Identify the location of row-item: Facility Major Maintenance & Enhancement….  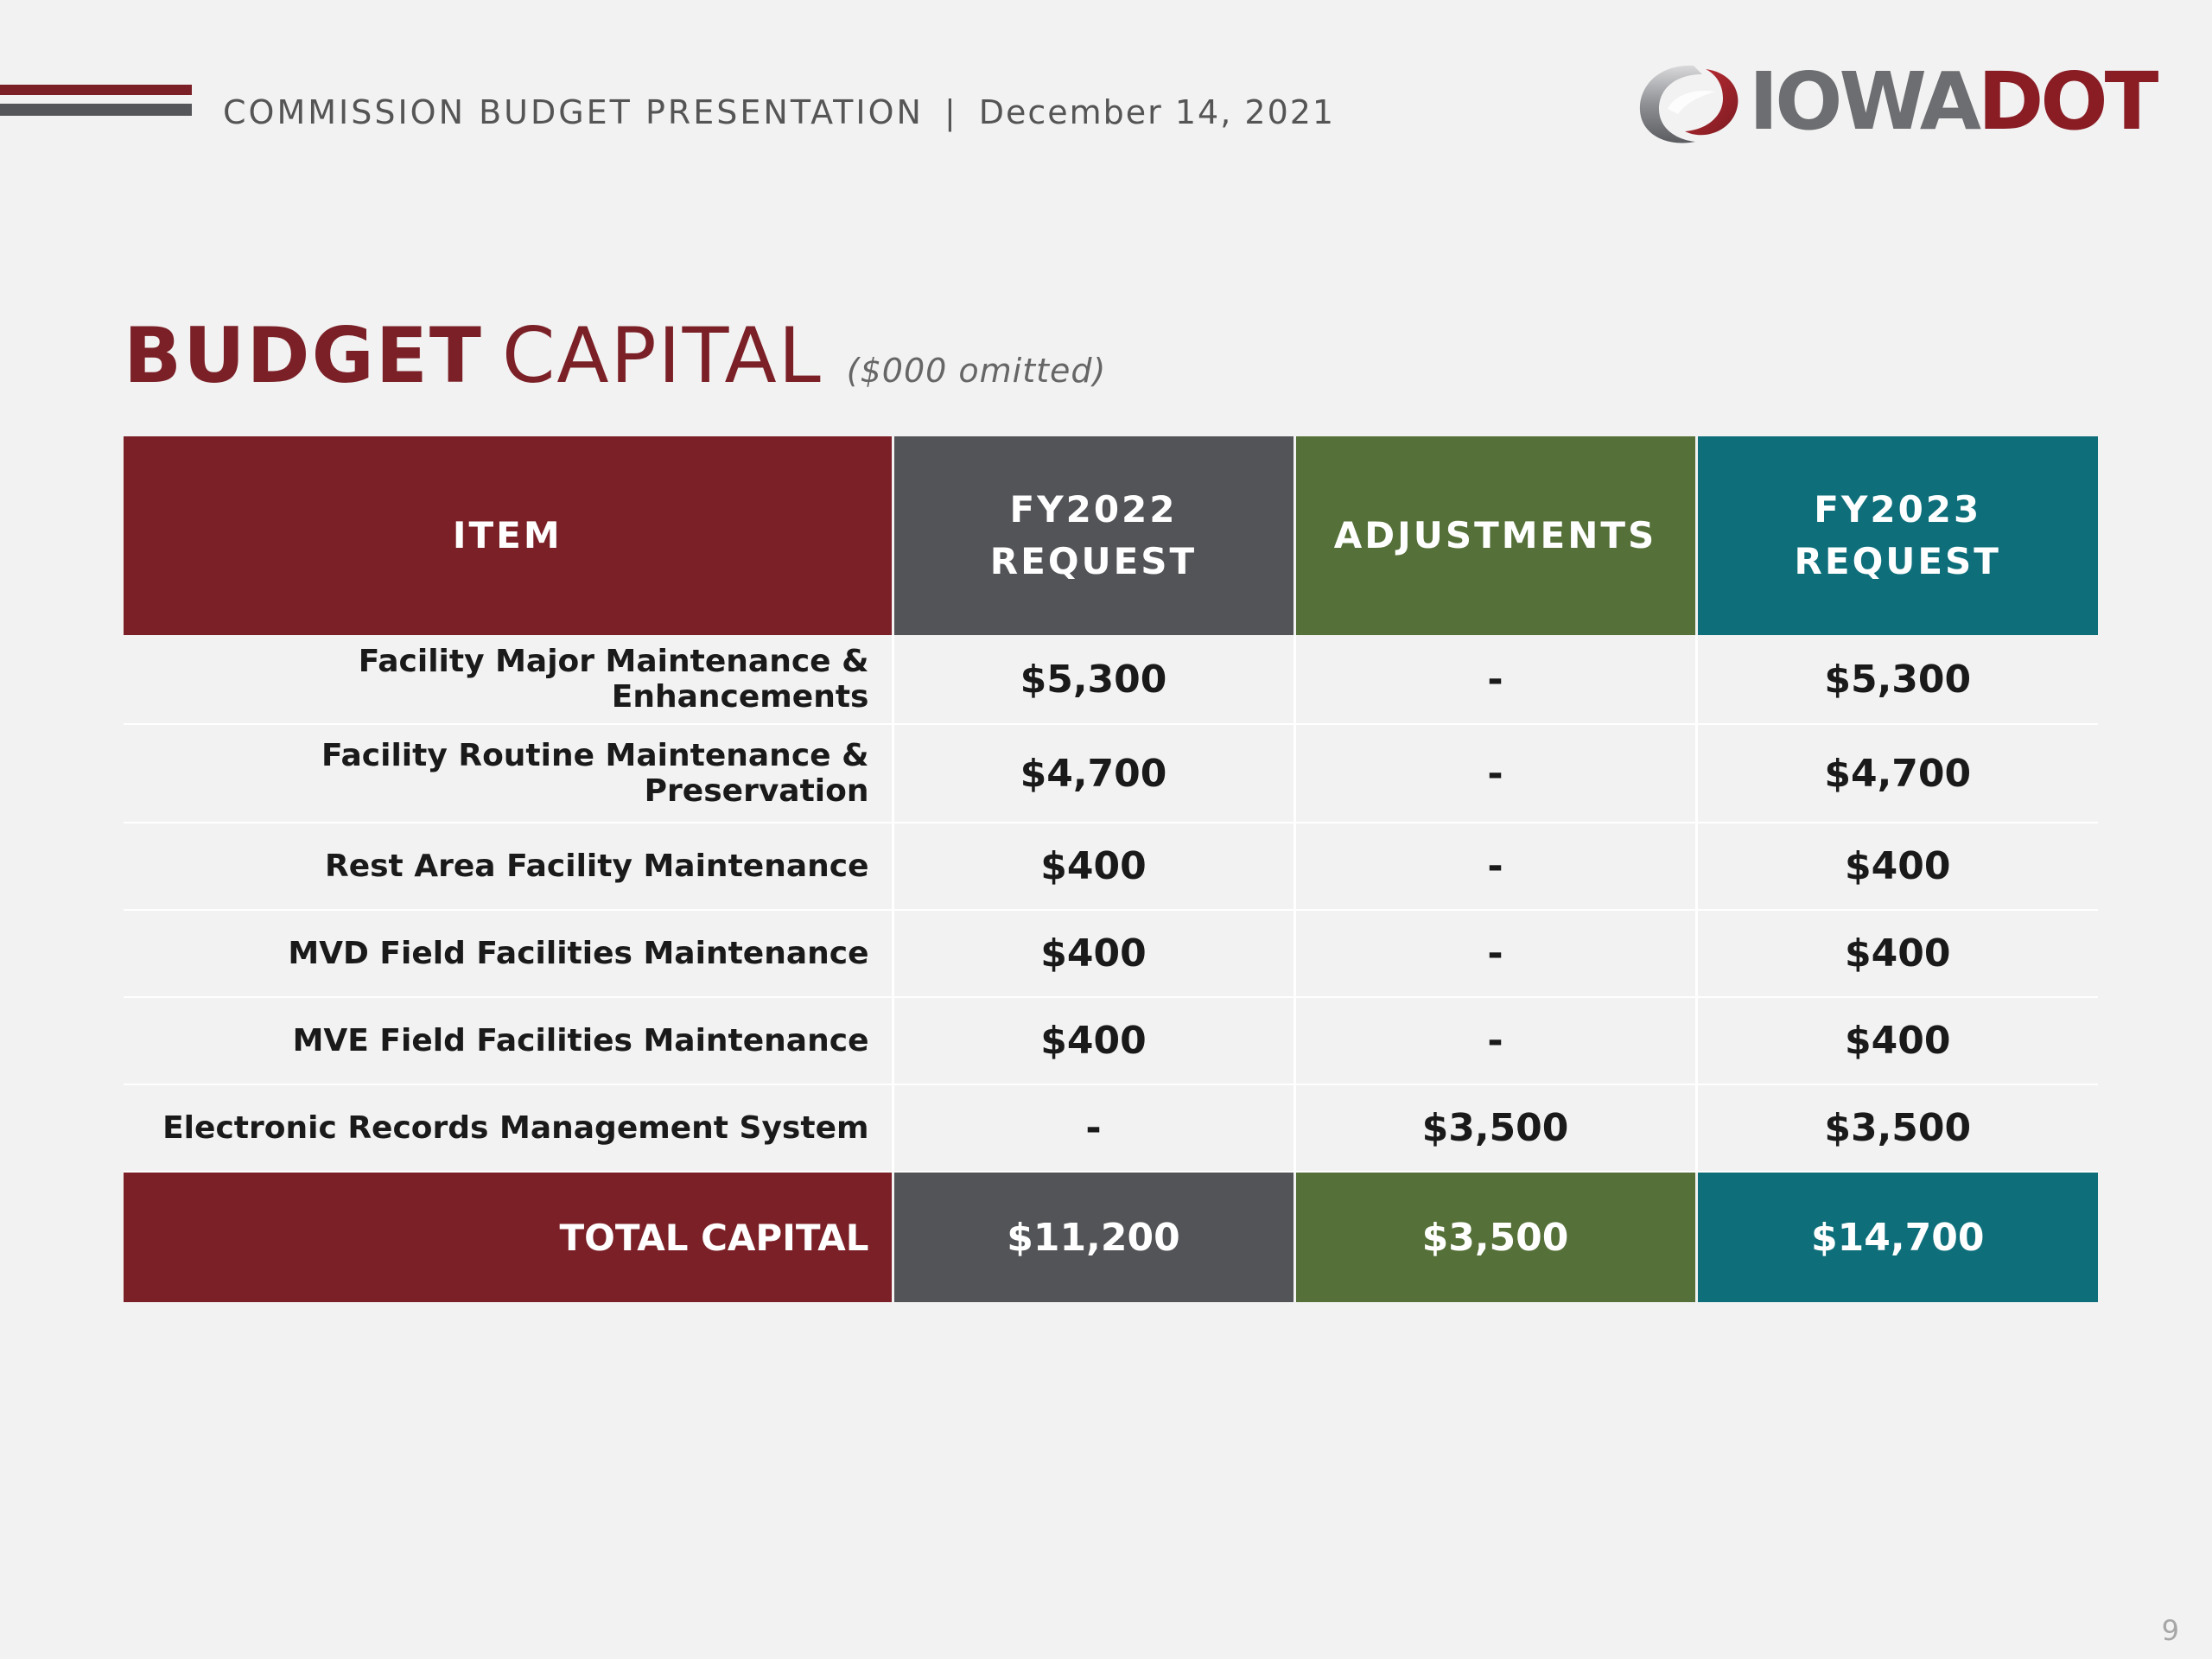
(508, 680).